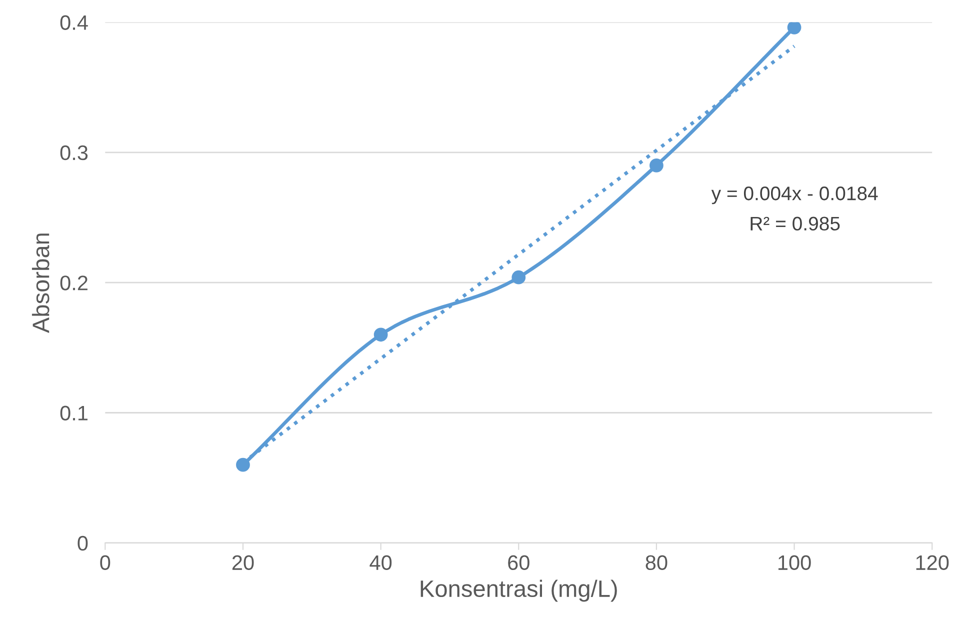  What do you see at coordinates (795, 223) in the screenshot?
I see `annotation: R² = 0.985` at bounding box center [795, 223].